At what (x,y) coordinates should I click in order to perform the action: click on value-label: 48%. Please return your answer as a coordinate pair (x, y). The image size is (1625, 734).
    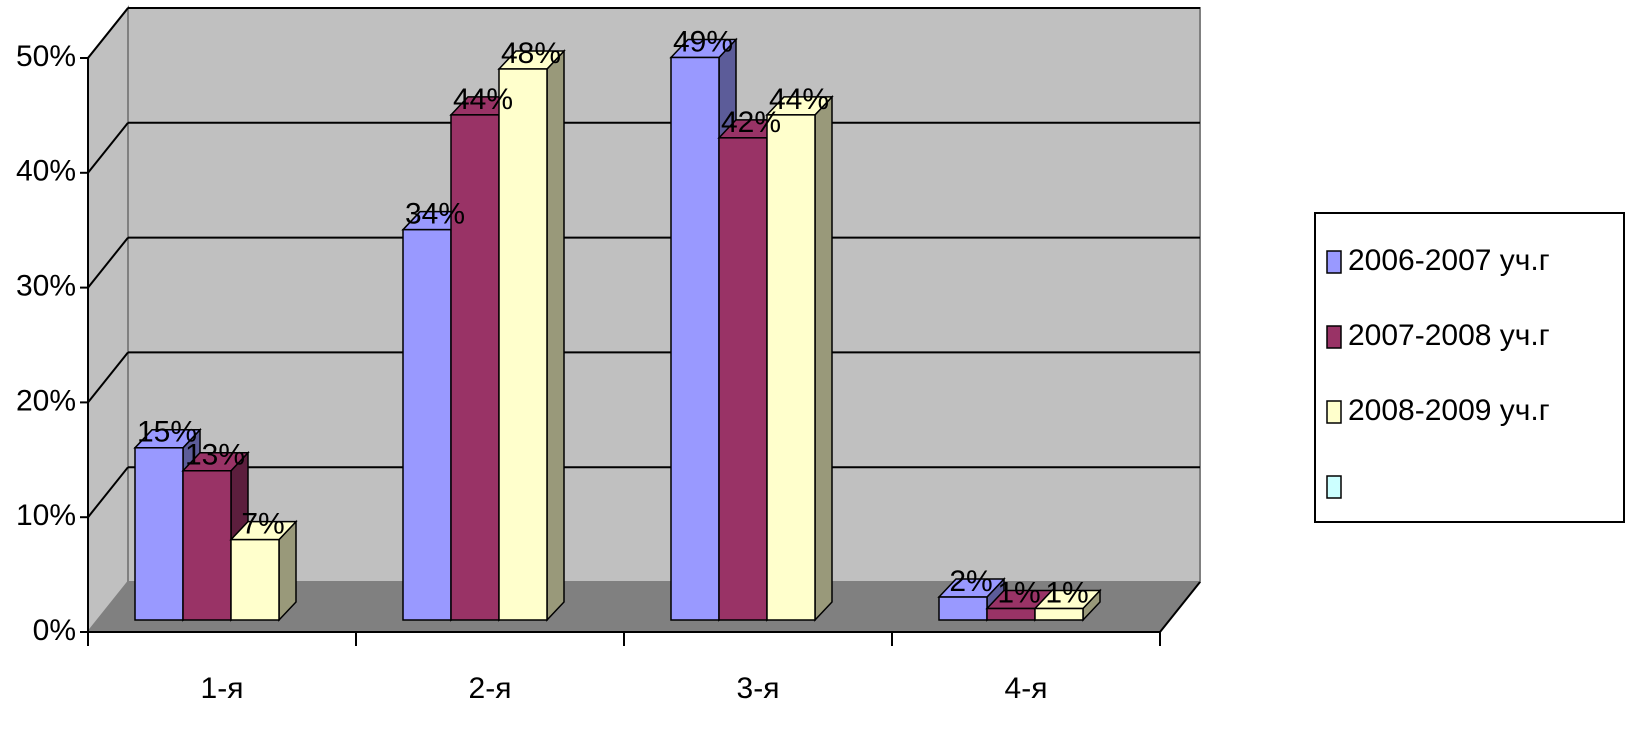
    Looking at the image, I should click on (531, 53).